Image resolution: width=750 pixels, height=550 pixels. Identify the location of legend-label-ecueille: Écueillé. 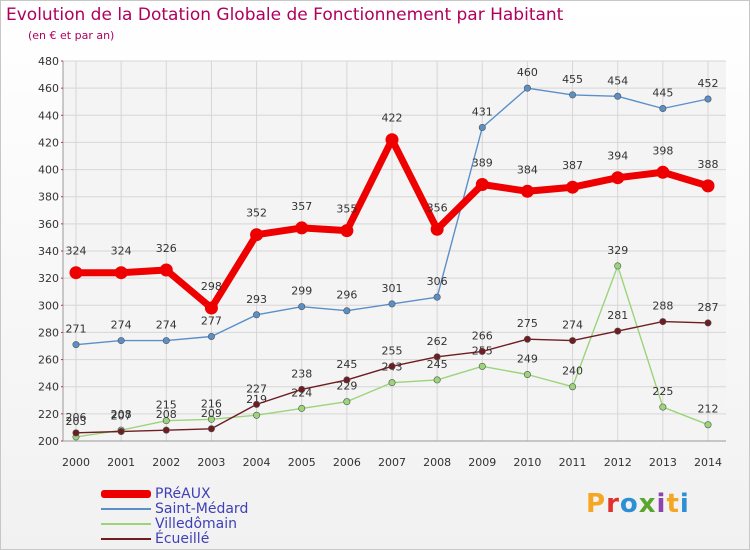
(182, 539).